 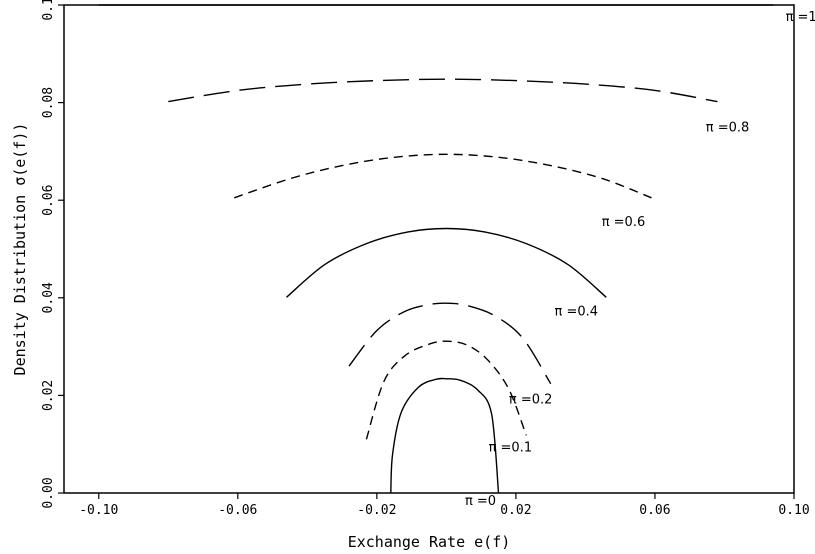 I want to click on series-label: π =0.1, so click(x=511, y=447).